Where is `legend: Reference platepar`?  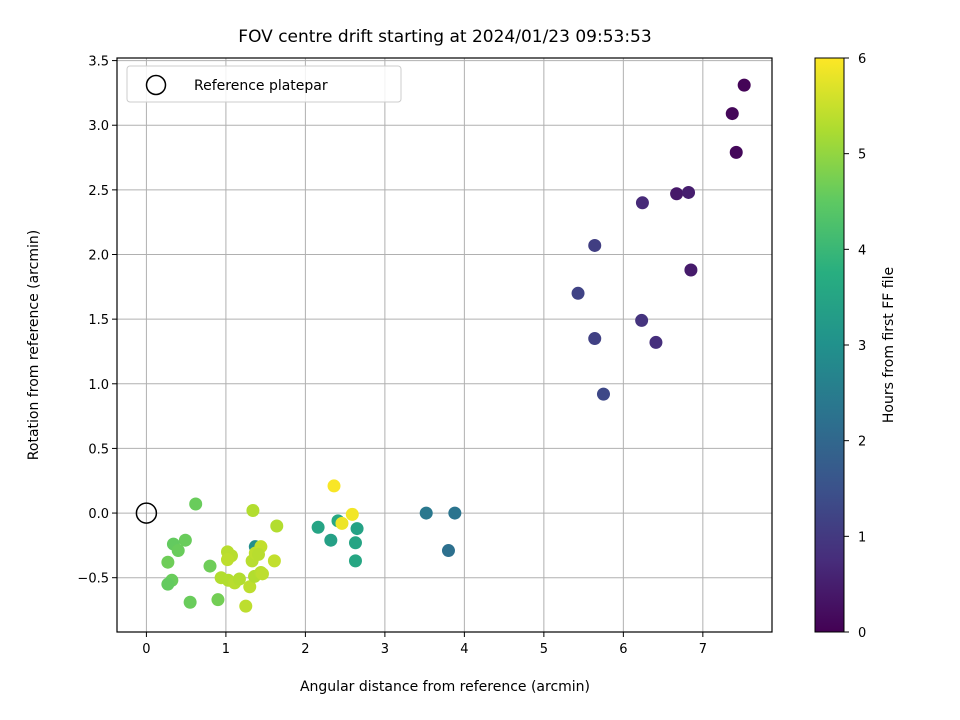 legend: Reference platepar is located at coordinates (264, 84).